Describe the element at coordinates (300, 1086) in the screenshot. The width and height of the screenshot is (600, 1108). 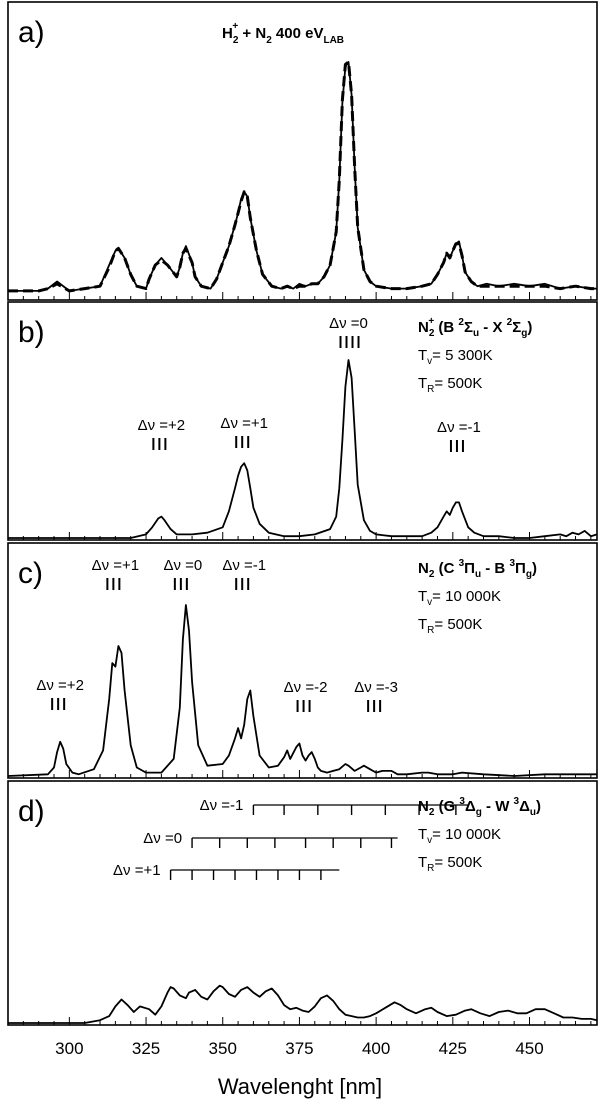
I see `x-axis-title: Wavelenght [nm]` at that location.